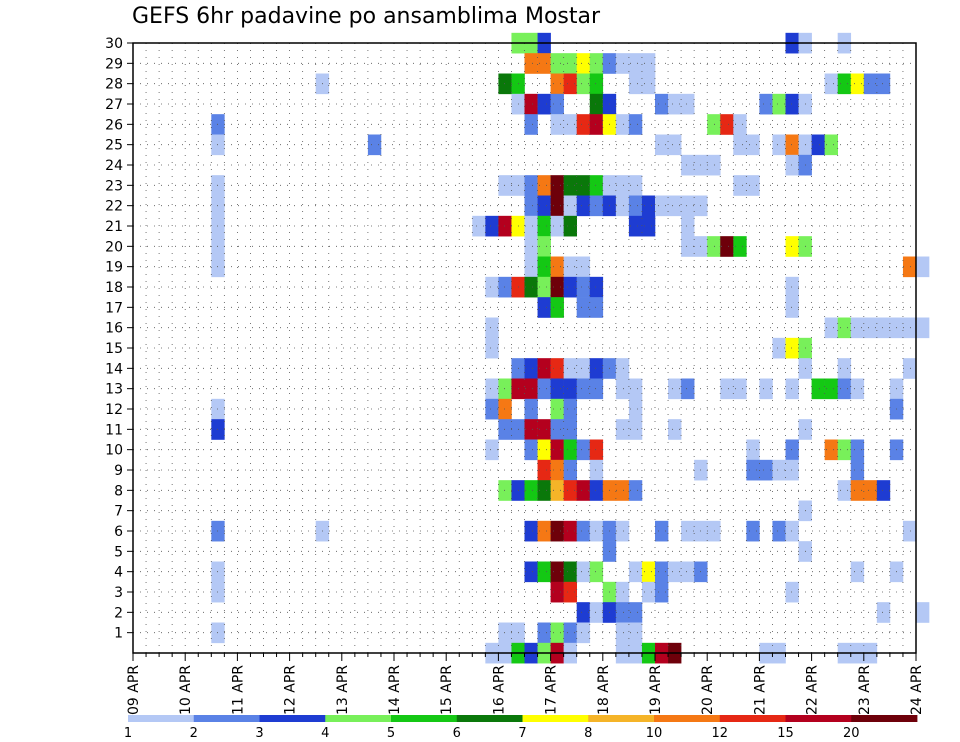 This screenshot has height=742, width=960. I want to click on y-tick-label: 15, so click(114, 349).